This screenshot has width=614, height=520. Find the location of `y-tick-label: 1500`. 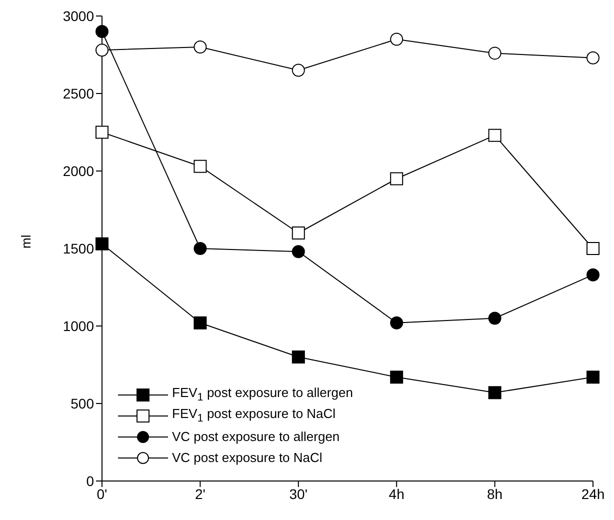

y-tick-label: 1500 is located at coordinates (78, 248).